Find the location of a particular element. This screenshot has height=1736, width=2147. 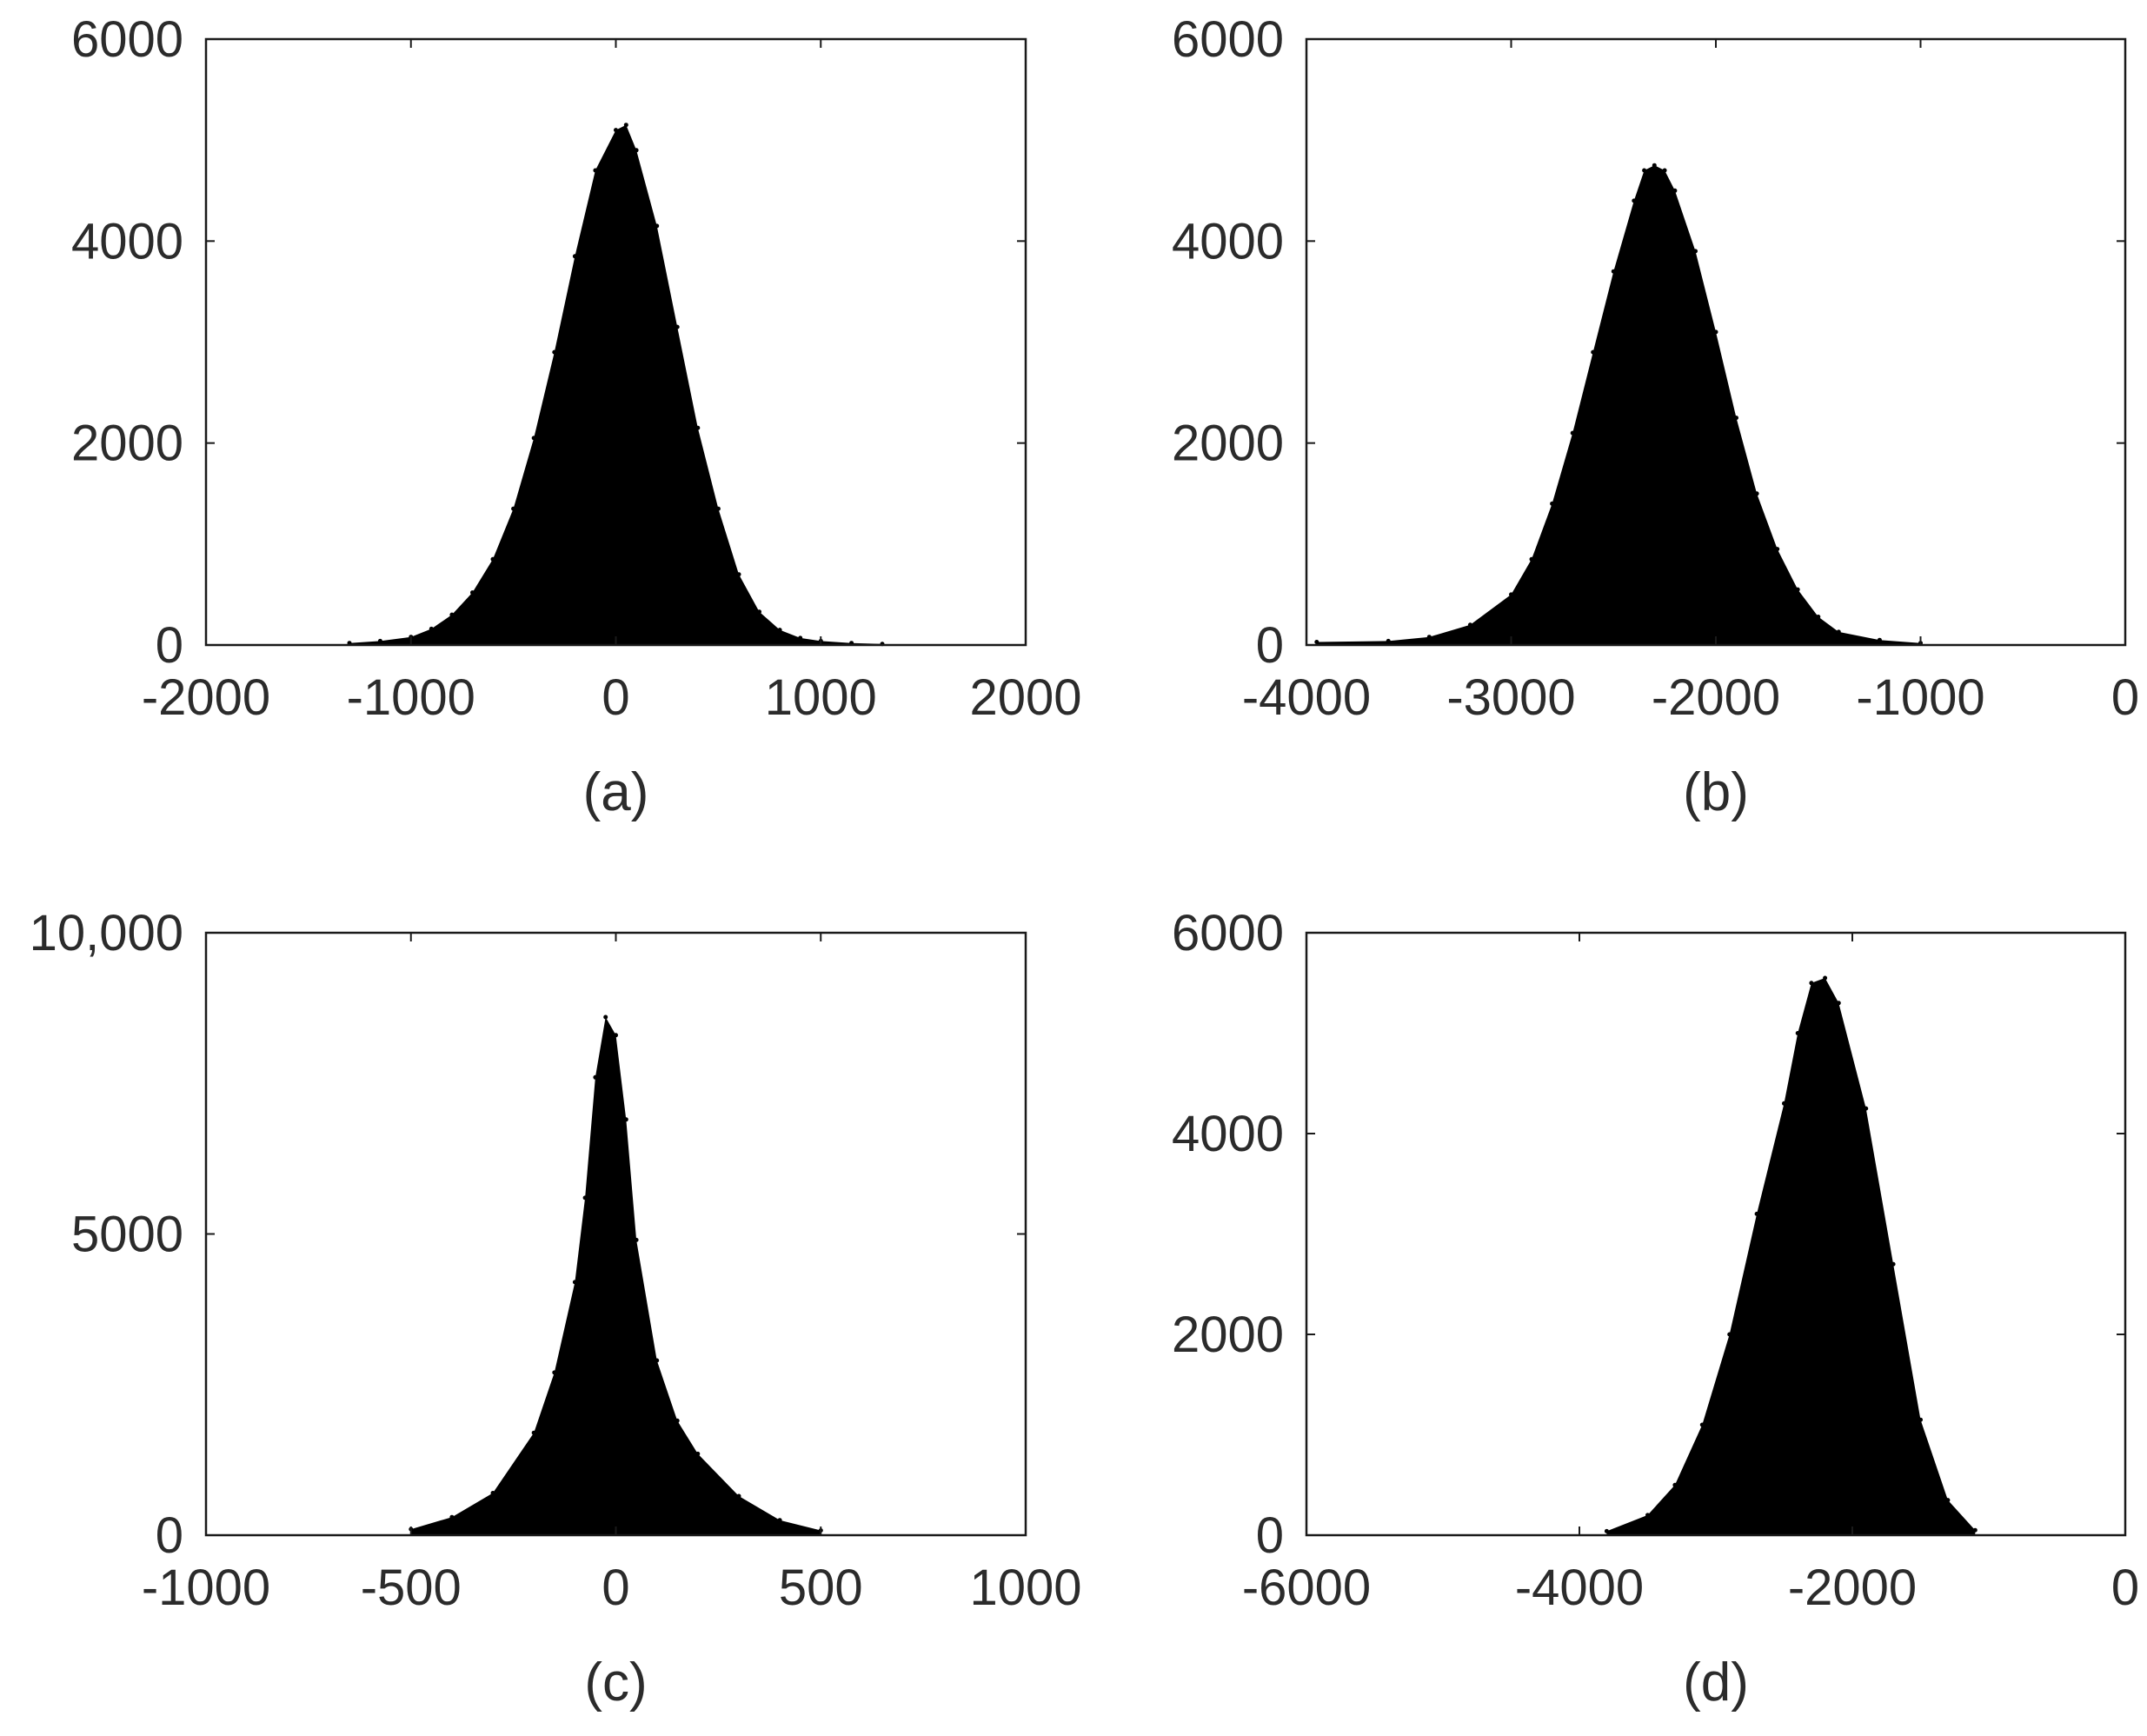

x-tick-label: -500 is located at coordinates (411, 1588).